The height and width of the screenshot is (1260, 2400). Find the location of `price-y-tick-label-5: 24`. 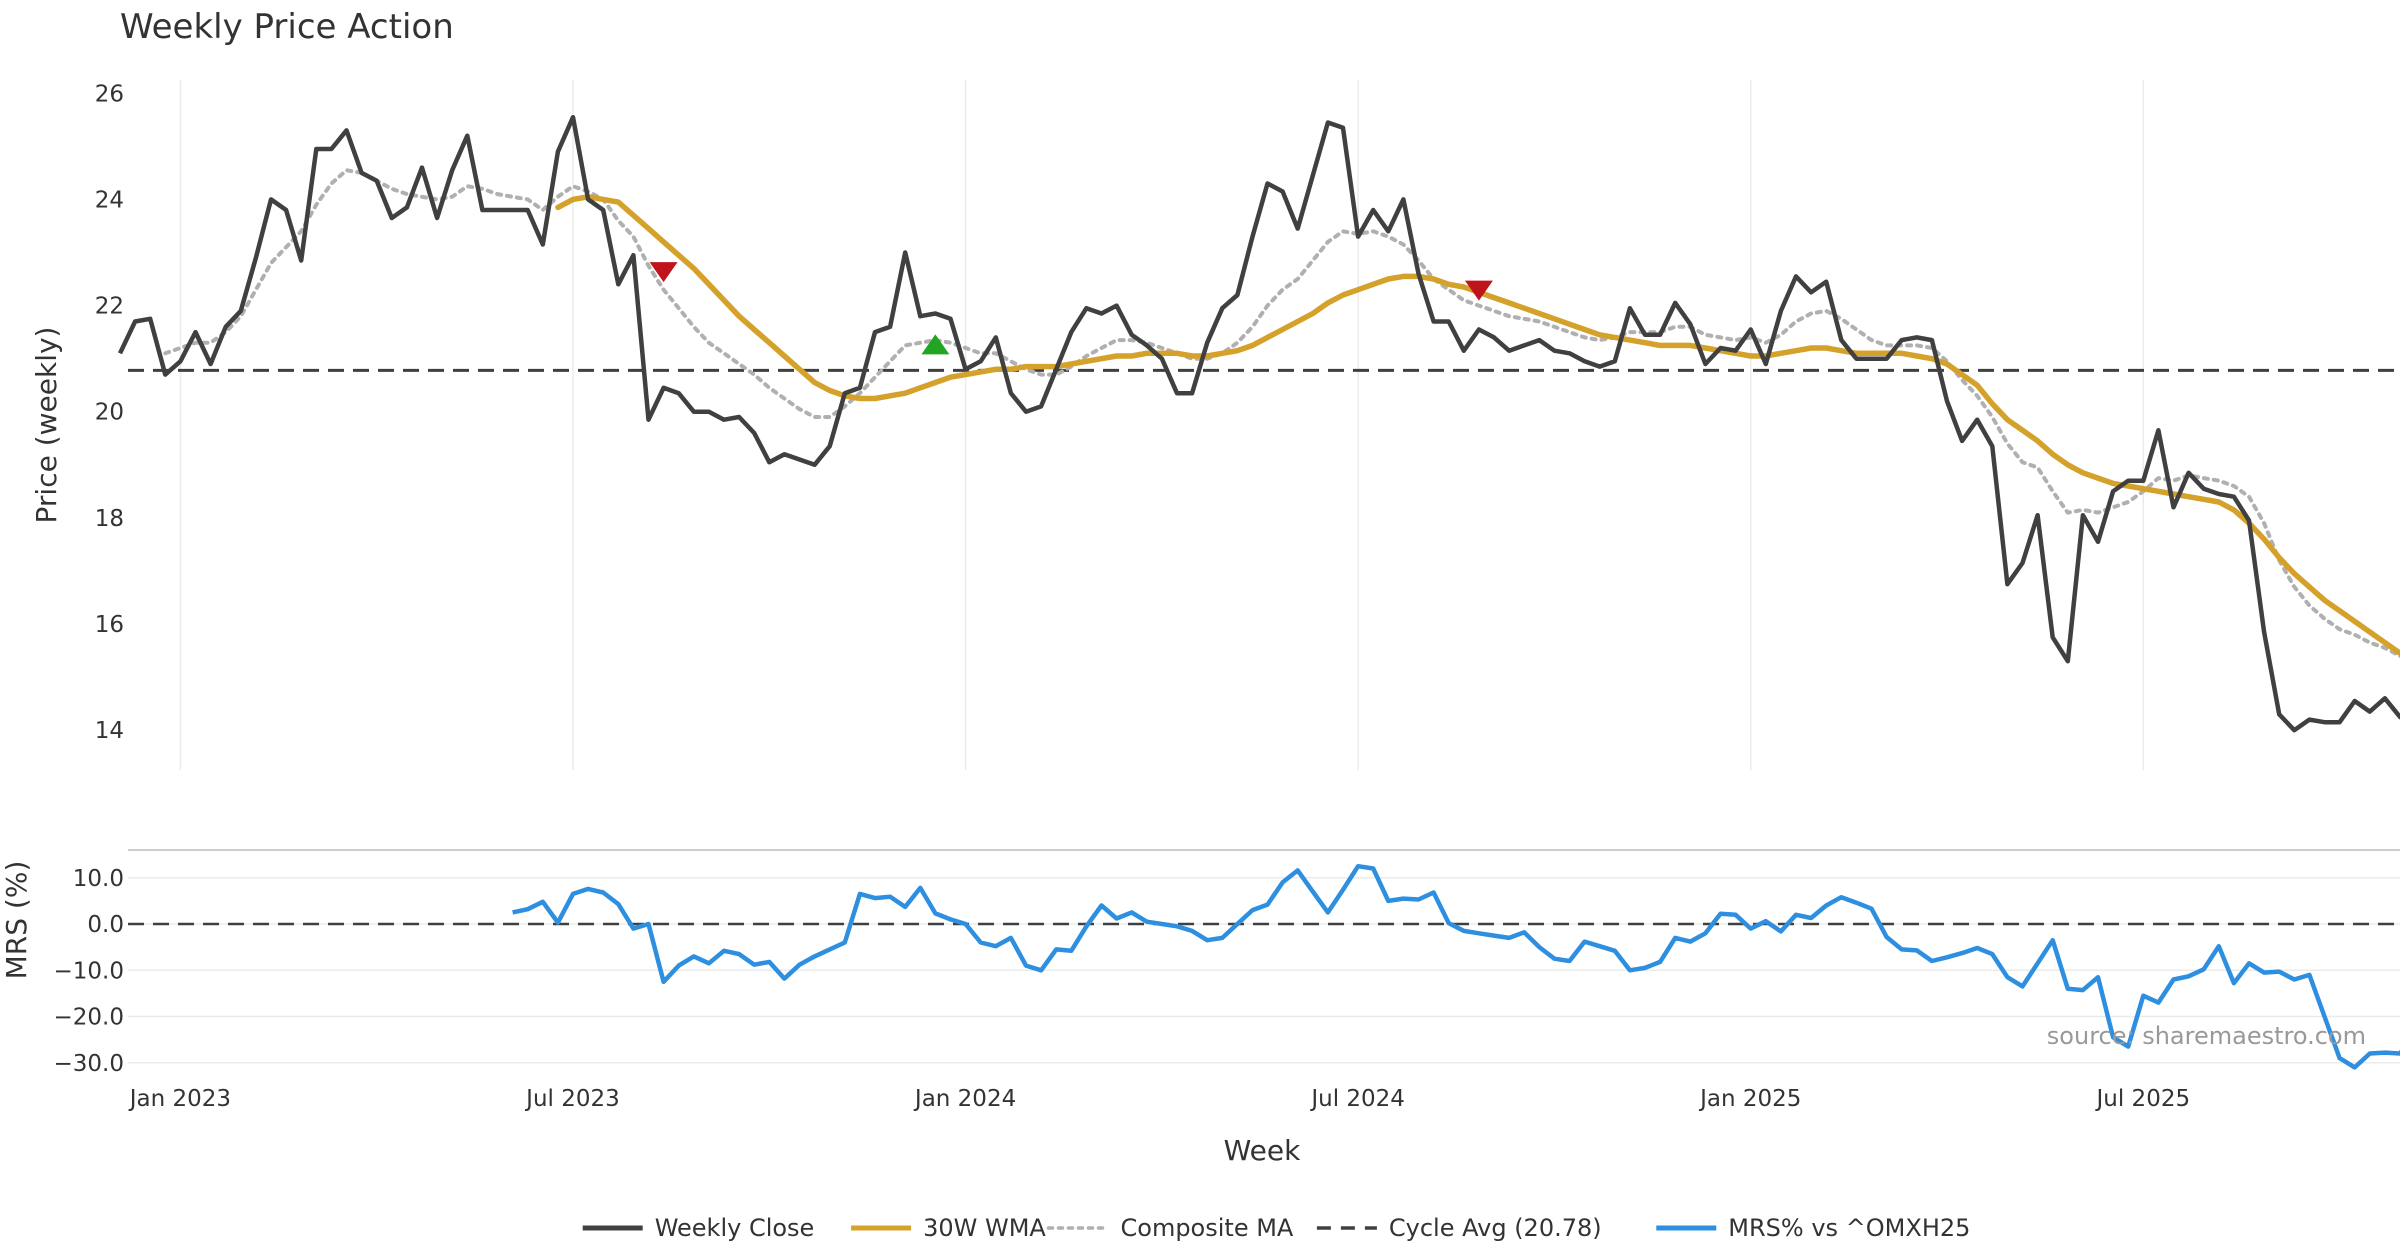

price-y-tick-label-5: 24 is located at coordinates (109, 200).